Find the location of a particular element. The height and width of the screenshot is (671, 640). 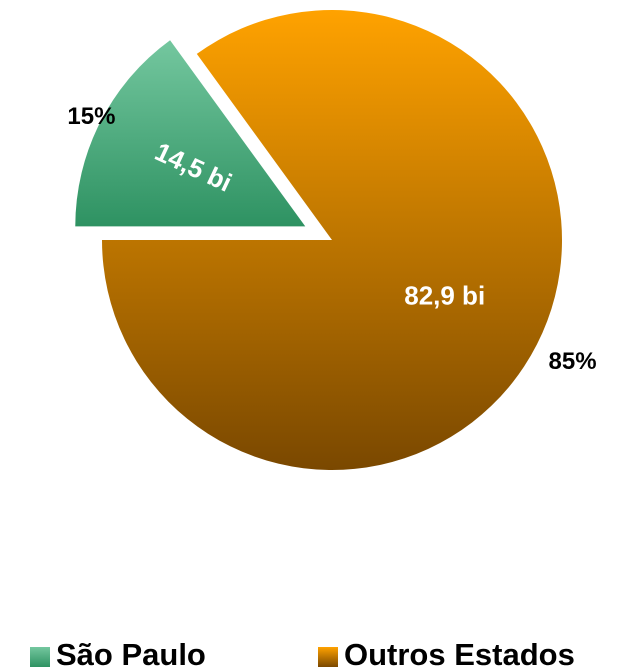

pie-slice is located at coordinates (190, 133).